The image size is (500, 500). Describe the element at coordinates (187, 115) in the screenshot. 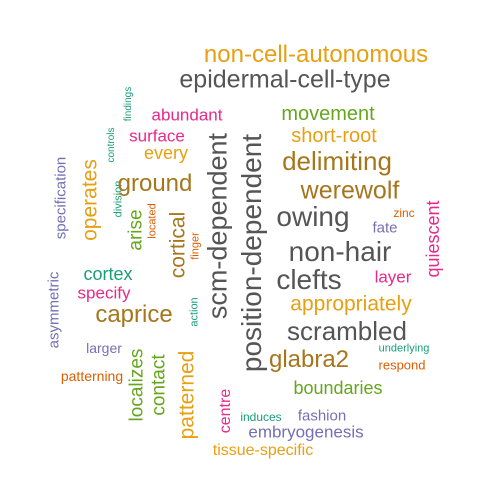

I see `word-abundant: abundant` at that location.